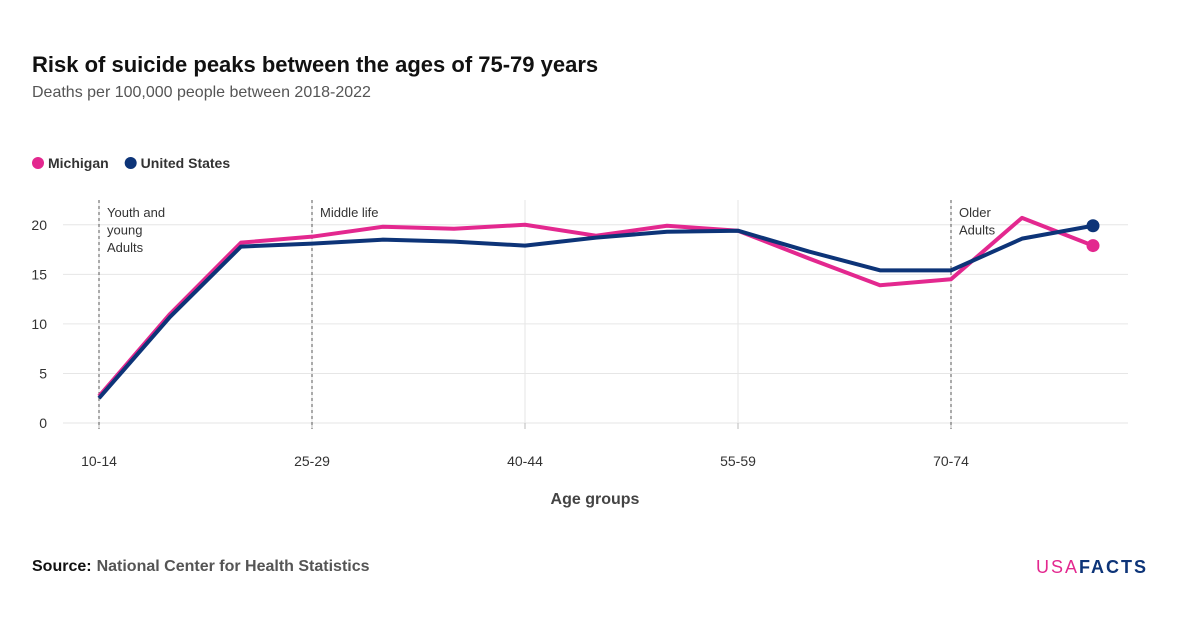 This screenshot has height=628, width=1200. Describe the element at coordinates (595, 499) in the screenshot. I see `x-axis-title: Age groups` at that location.